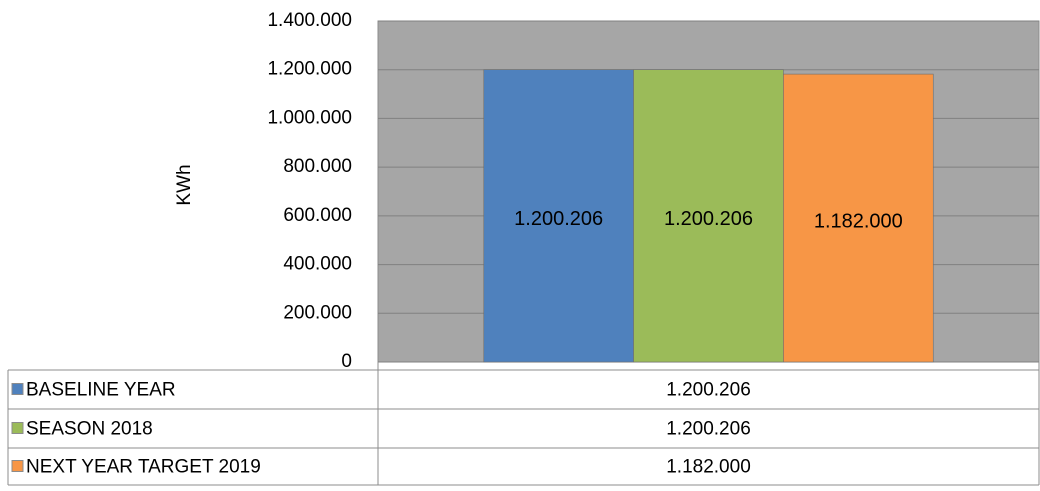 The width and height of the screenshot is (1040, 491). Describe the element at coordinates (143, 467) in the screenshot. I see `legend-label: NEXT YEAR TARGET 2019` at that location.